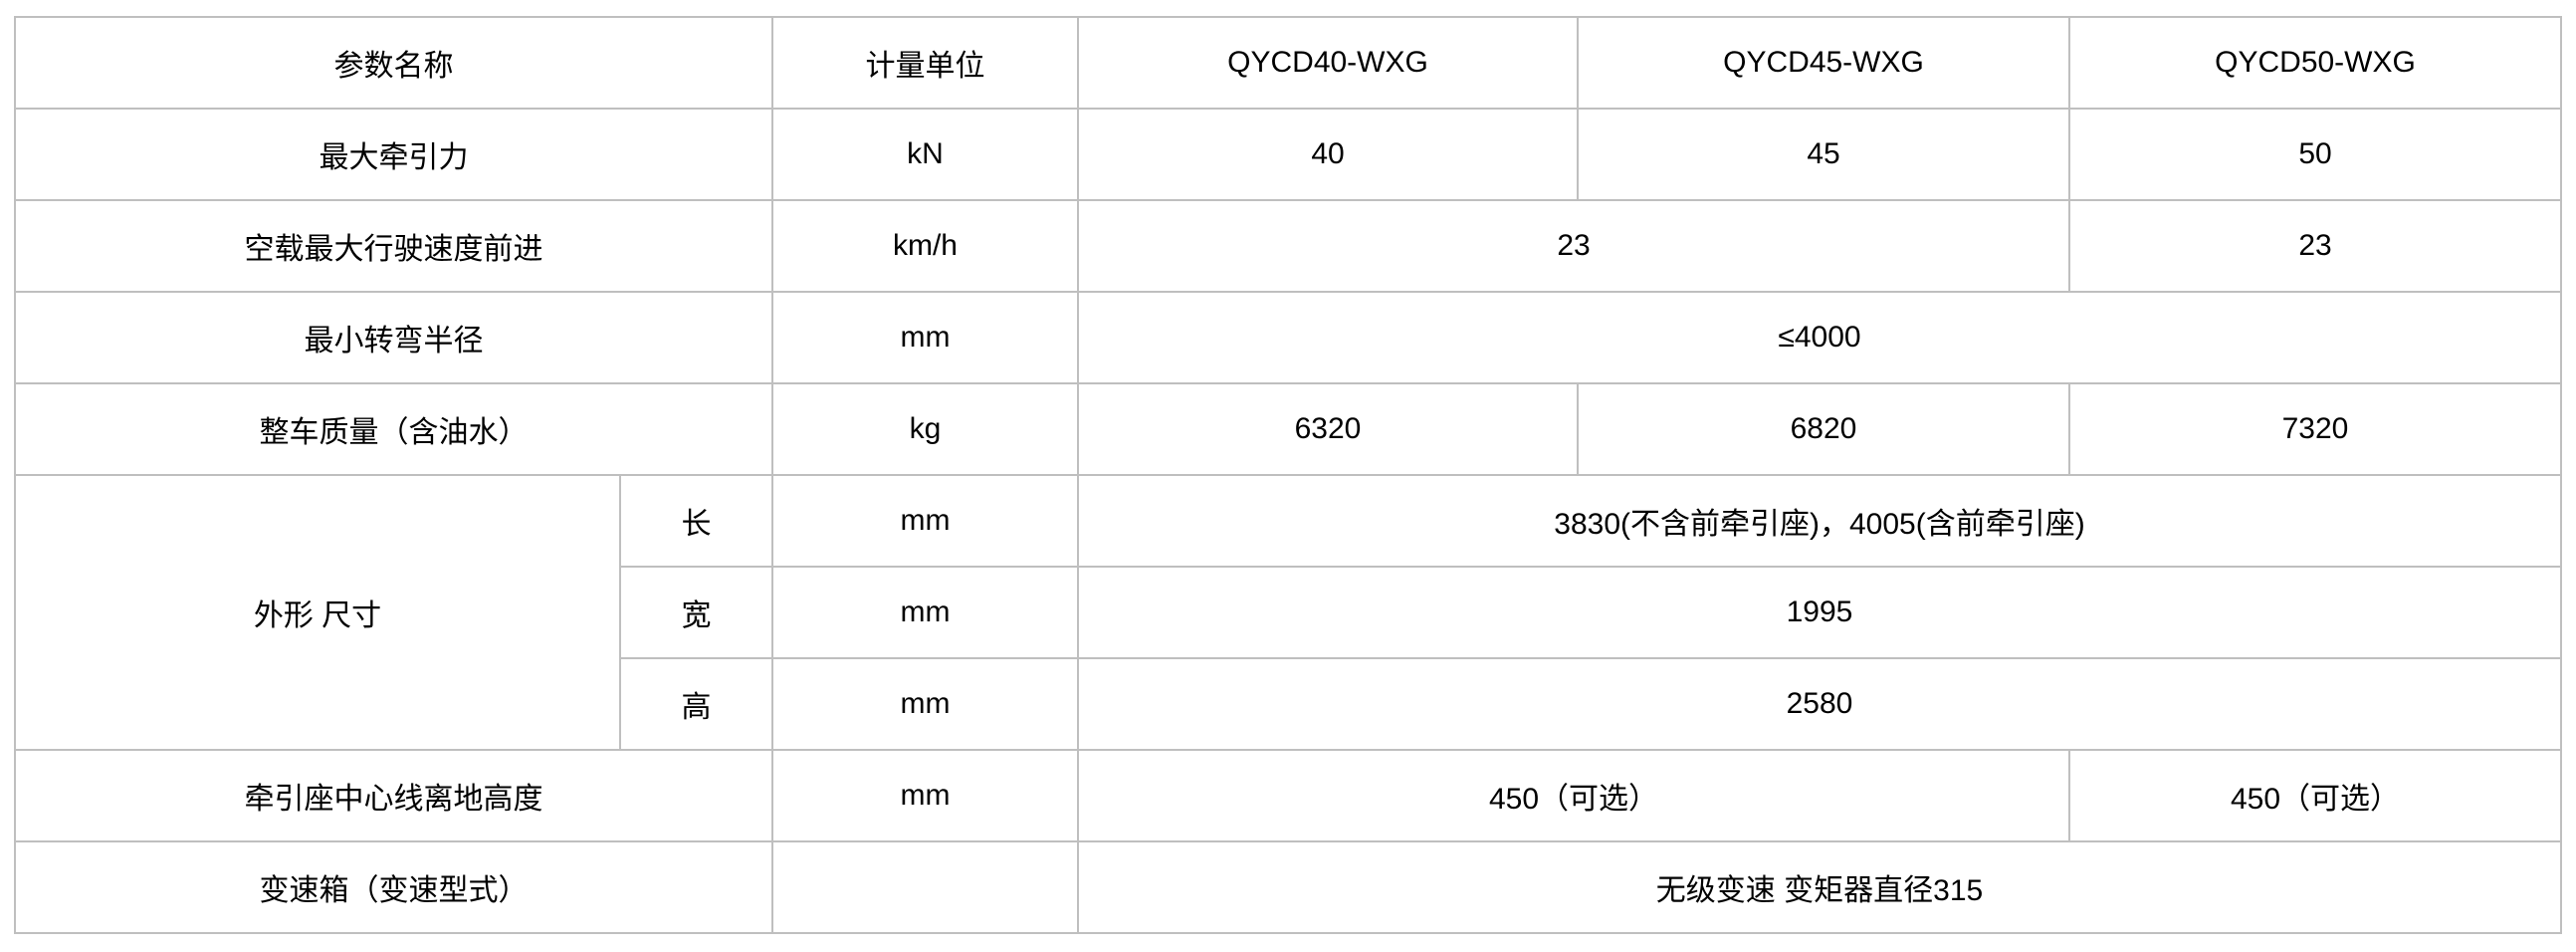 The width and height of the screenshot is (2576, 952). I want to click on value-qycd40-45: 450（可选）, so click(1573, 795).